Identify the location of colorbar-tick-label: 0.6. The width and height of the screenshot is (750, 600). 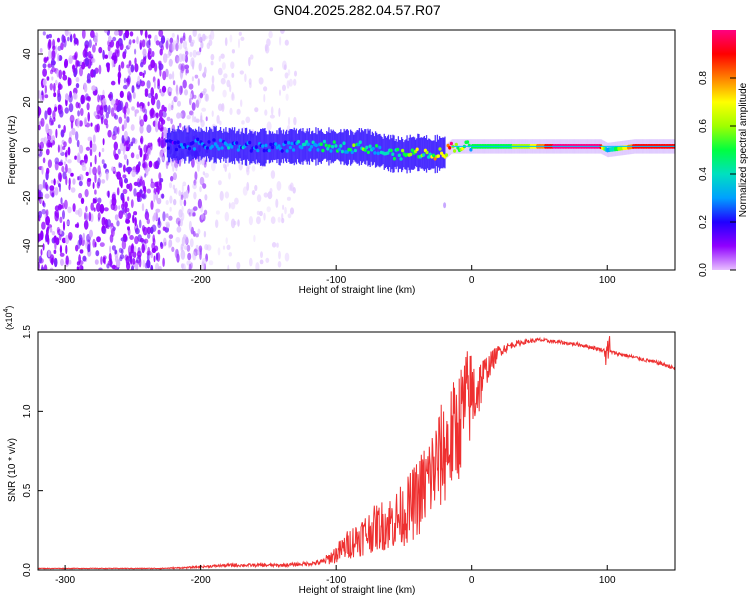
(703, 126).